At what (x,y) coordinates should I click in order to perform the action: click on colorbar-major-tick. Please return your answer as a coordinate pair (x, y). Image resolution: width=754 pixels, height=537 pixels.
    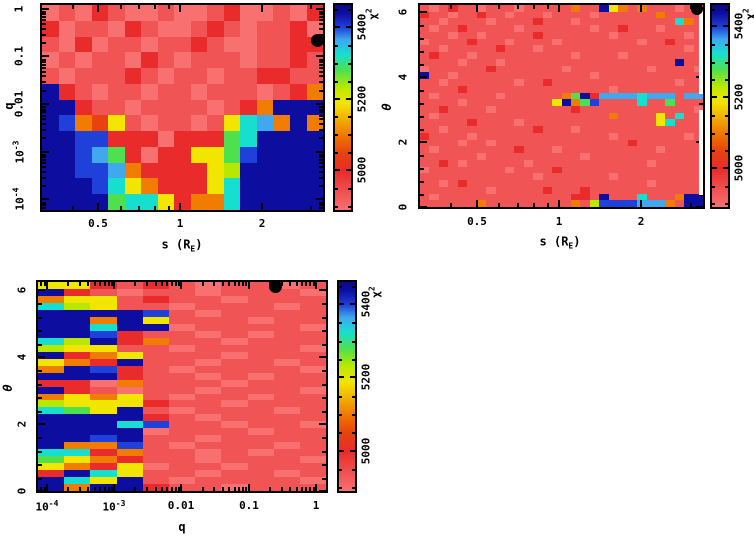
    Looking at the image, I should click on (714, 168).